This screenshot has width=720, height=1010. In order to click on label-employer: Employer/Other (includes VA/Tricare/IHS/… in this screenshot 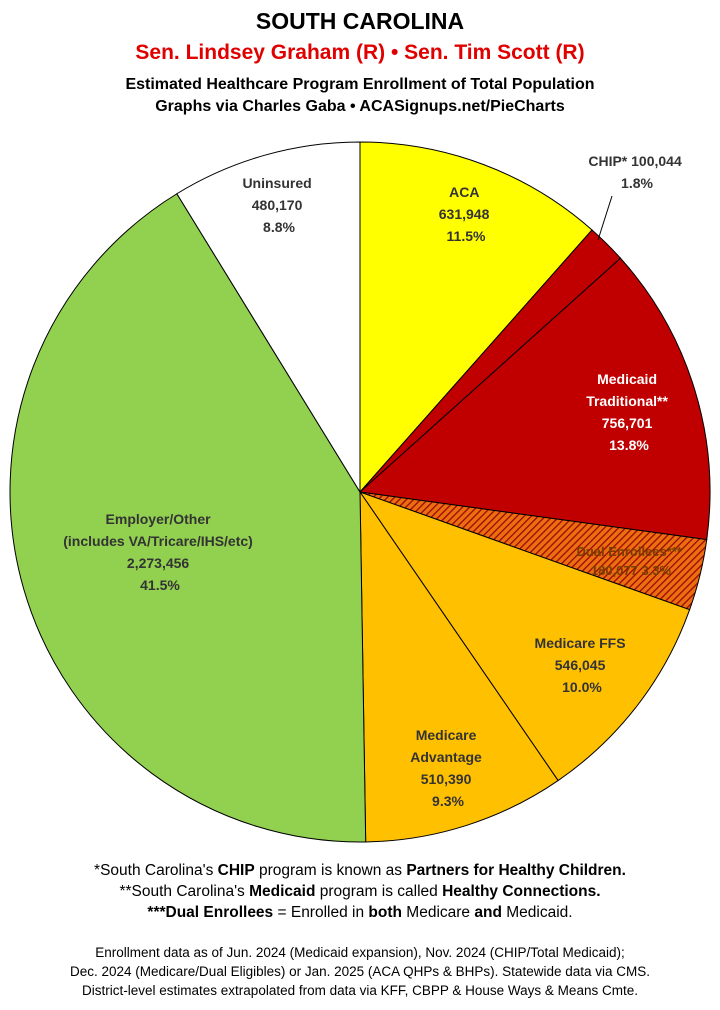, I will do `click(159, 552)`.